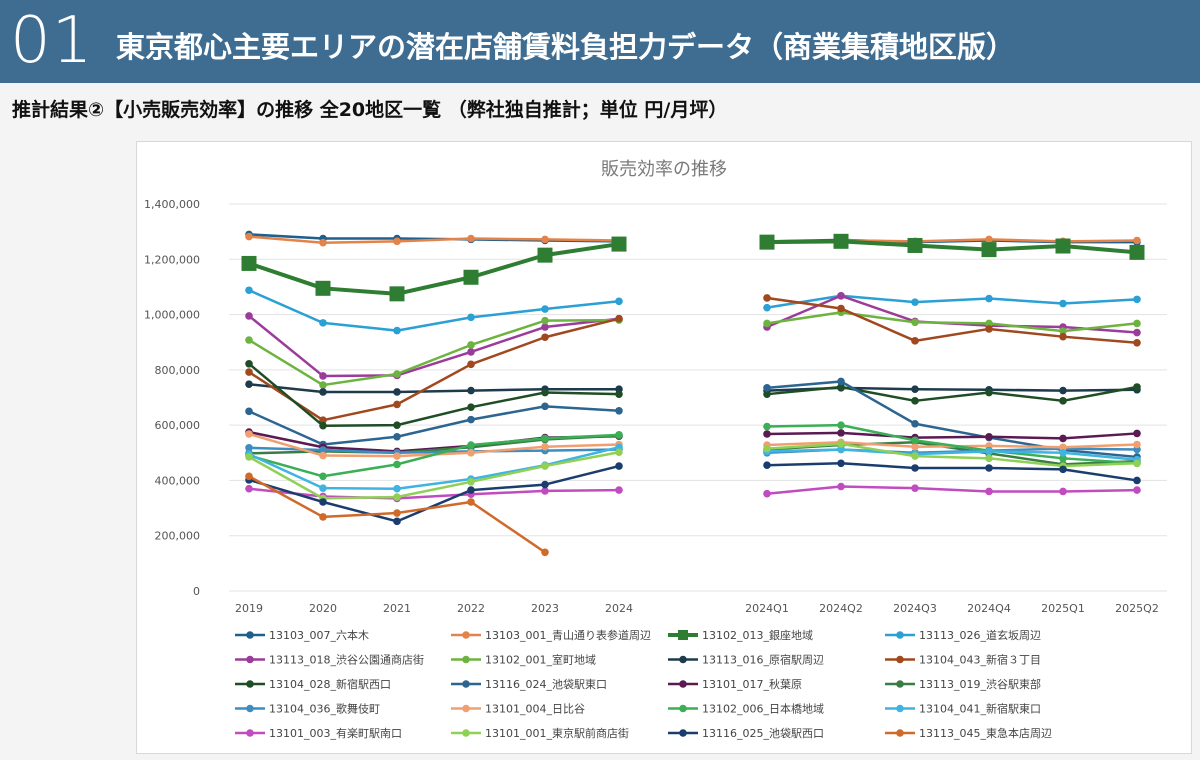 The height and width of the screenshot is (760, 1200). What do you see at coordinates (529, 684) in the screenshot?
I see `legend-item: 13116_024_池袋駅東口` at bounding box center [529, 684].